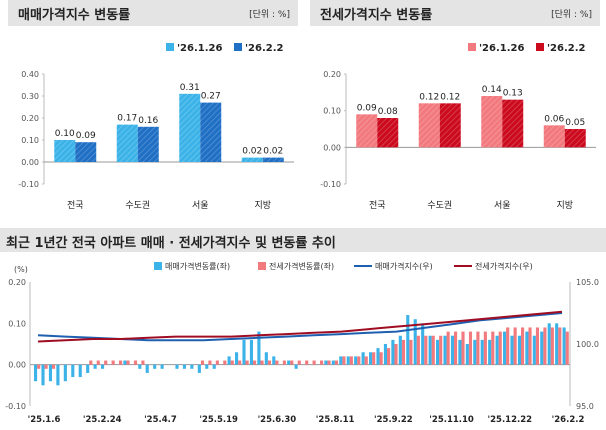 Image resolution: width=606 pixels, height=430 pixels. What do you see at coordinates (388, 112) in the screenshot?
I see `bar-value-label: 0.08` at bounding box center [388, 112].